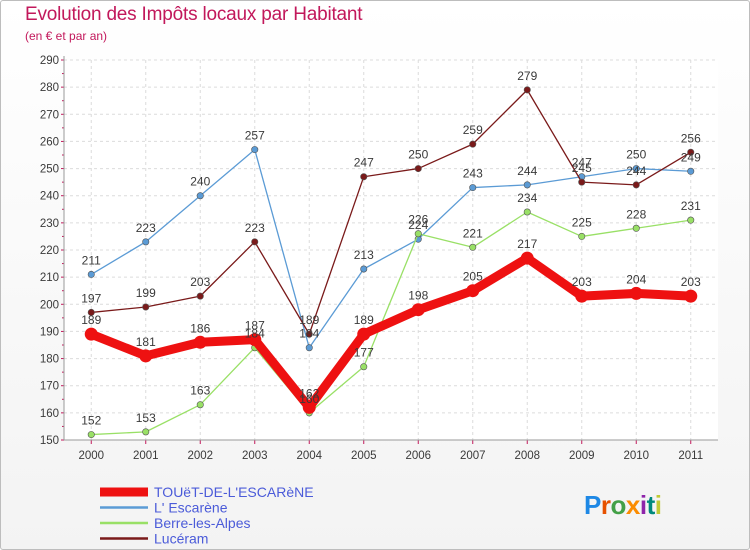 Image resolution: width=750 pixels, height=550 pixels. What do you see at coordinates (191, 508) in the screenshot?
I see `legend-label: L' Escarène` at bounding box center [191, 508].